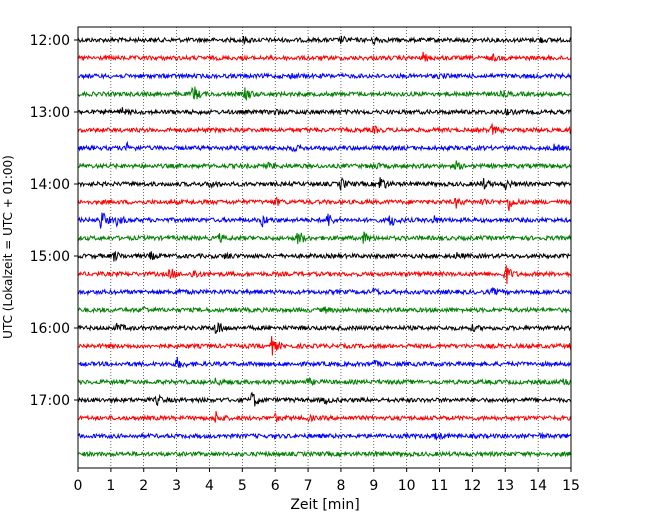 This screenshot has width=650, height=520. What do you see at coordinates (340, 486) in the screenshot?
I see `x-tick-label: 8` at bounding box center [340, 486].